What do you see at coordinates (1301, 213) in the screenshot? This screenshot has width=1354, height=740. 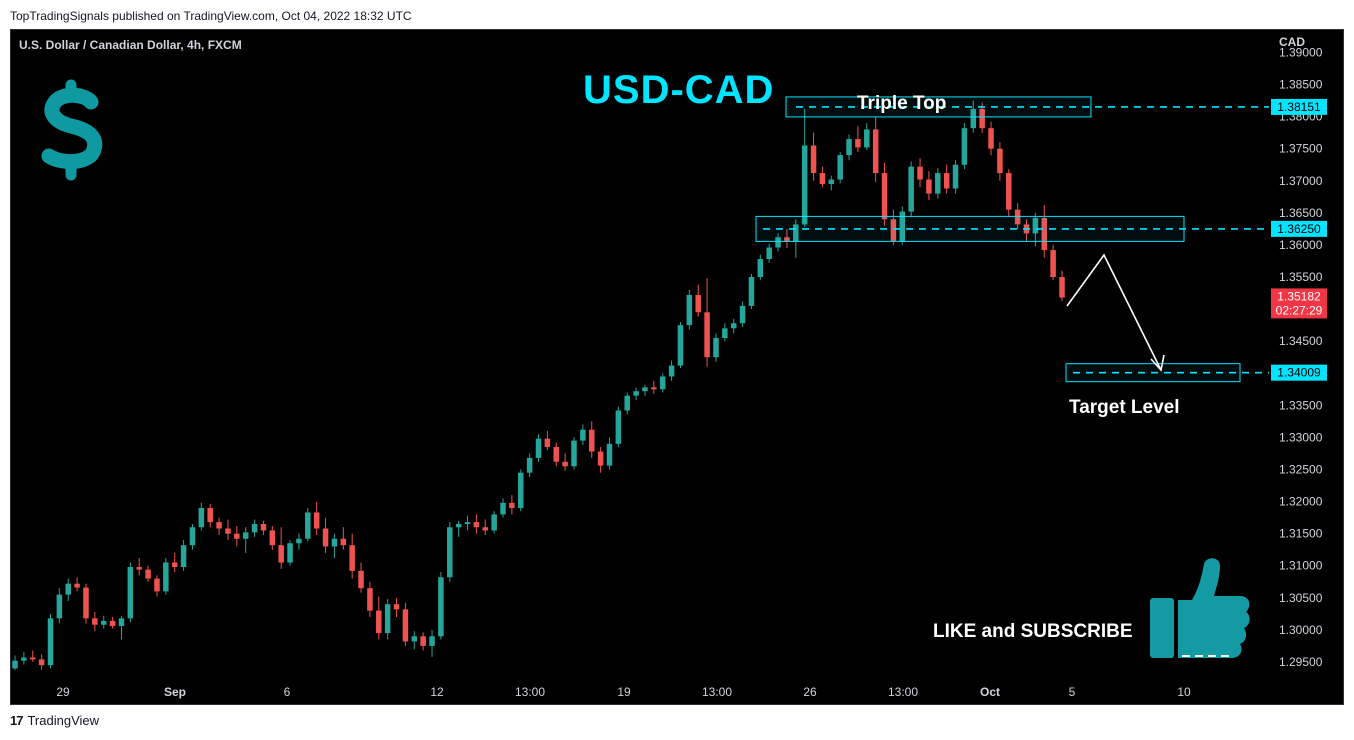 I see `y-tick-label: 1.36500` at bounding box center [1301, 213].